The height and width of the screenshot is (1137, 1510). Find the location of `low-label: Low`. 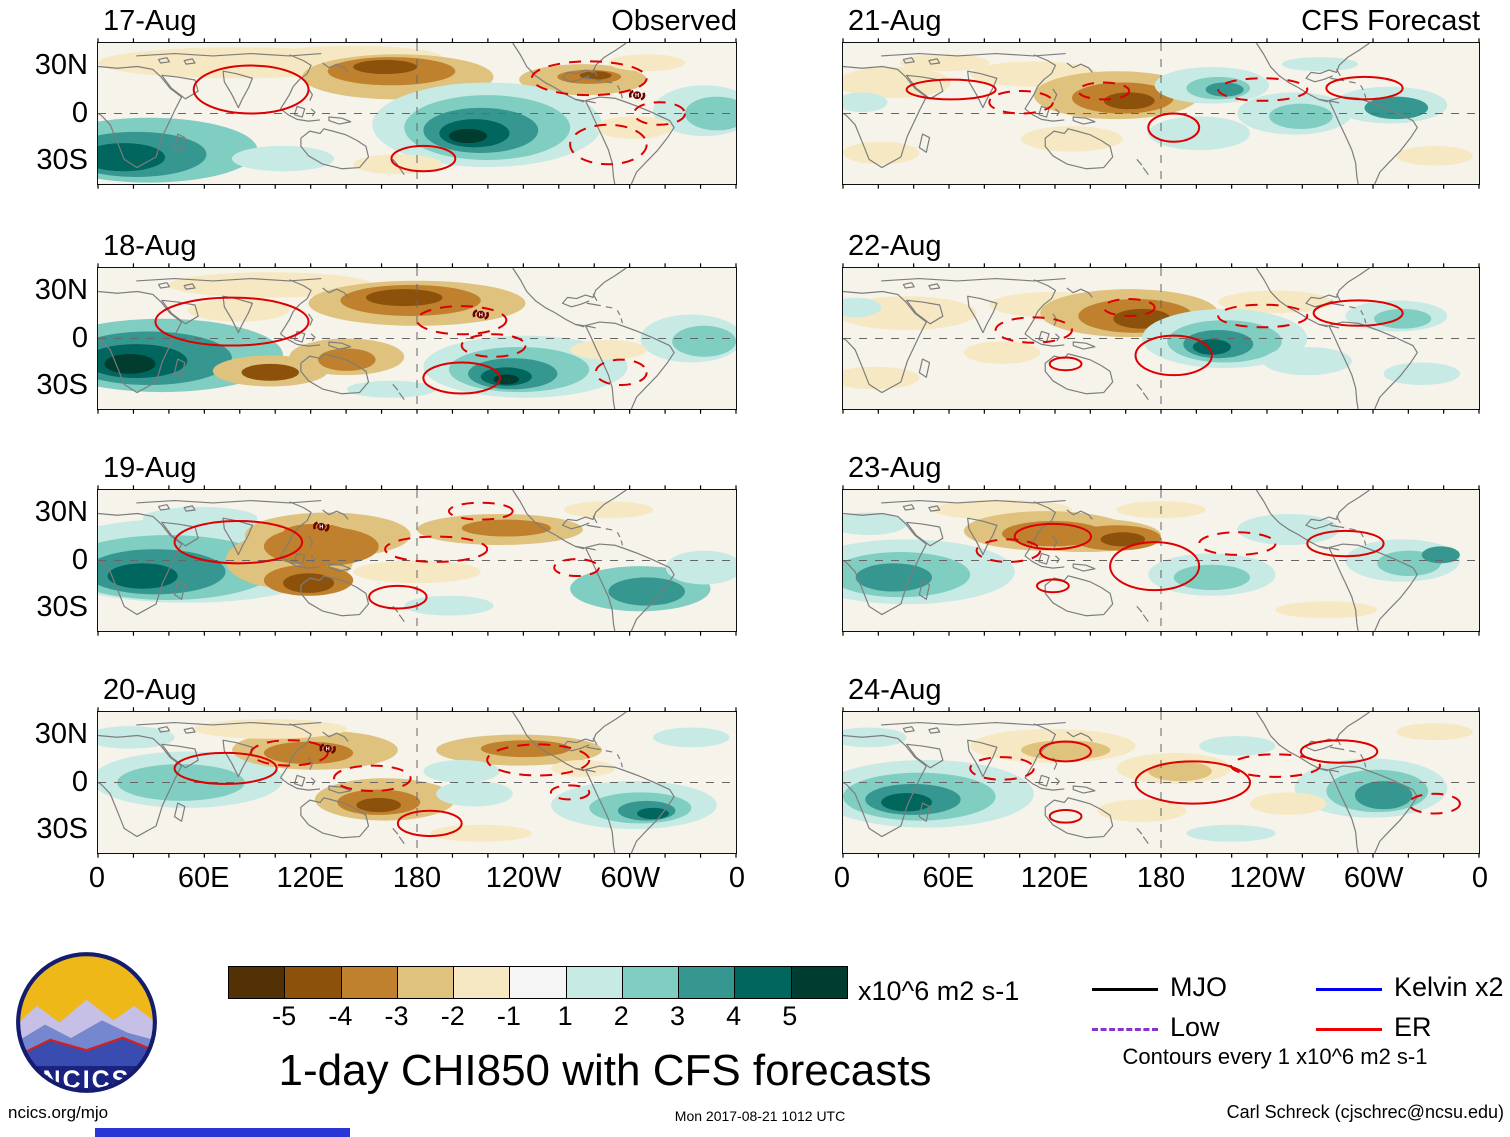

low-label: Low is located at coordinates (1195, 1027).